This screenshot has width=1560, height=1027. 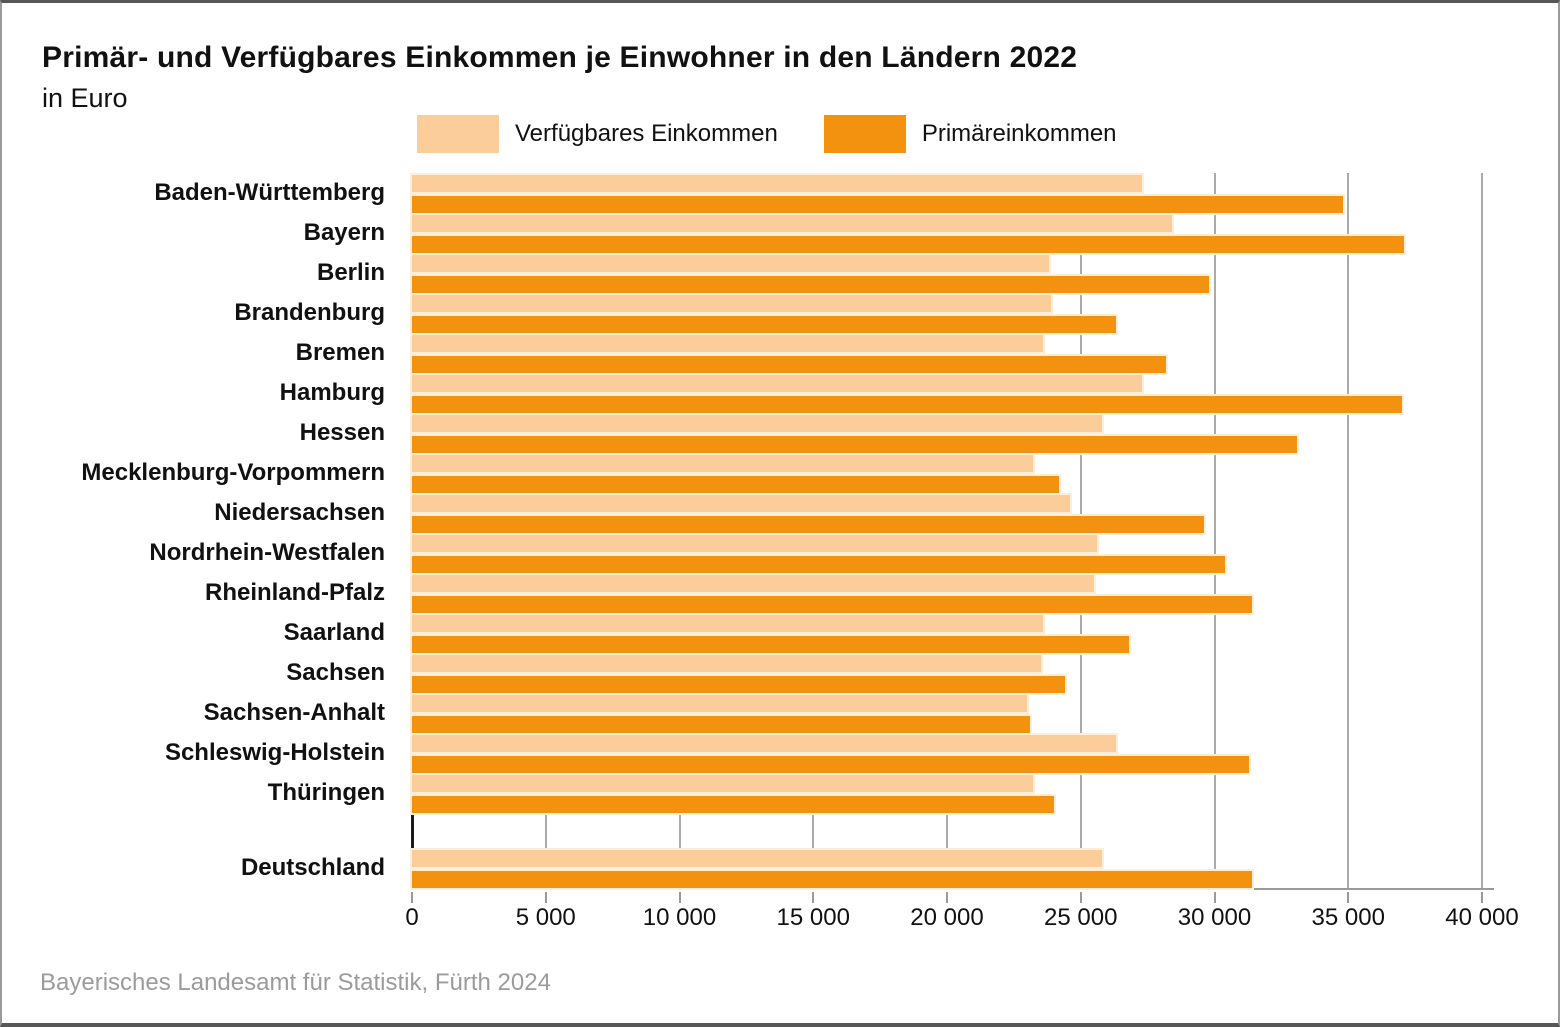 I want to click on category-label: Sachsen, so click(x=335, y=672).